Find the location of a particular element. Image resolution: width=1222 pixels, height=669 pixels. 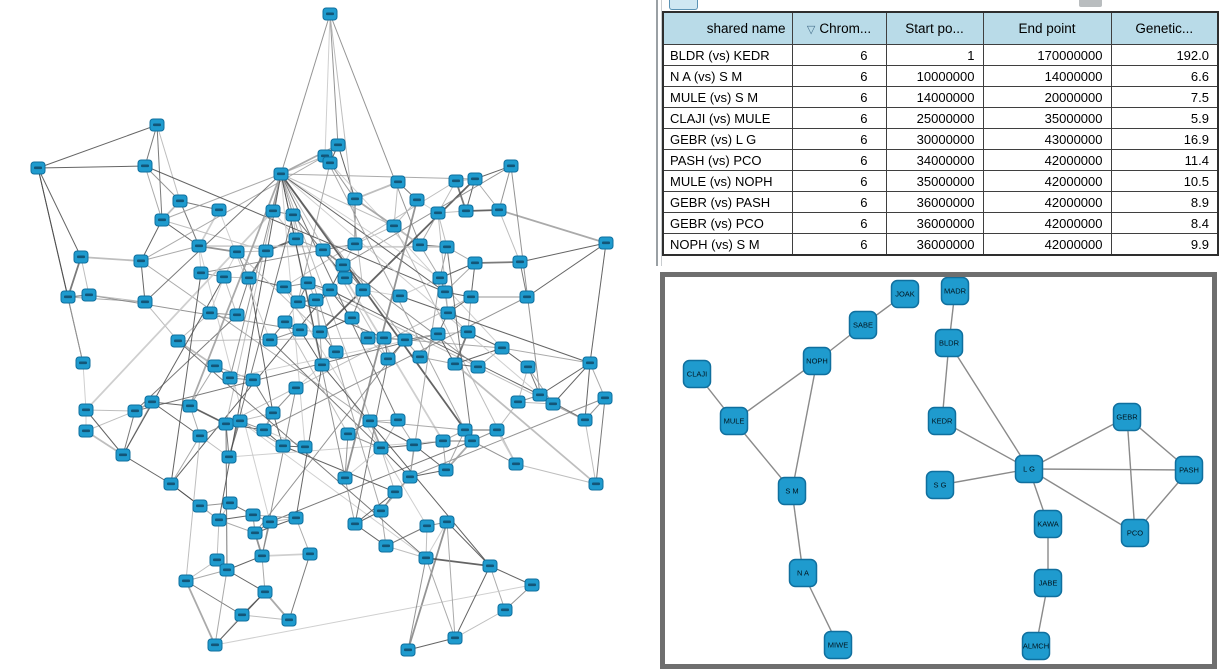

node-almch: ALMCH is located at coordinates (1036, 646).